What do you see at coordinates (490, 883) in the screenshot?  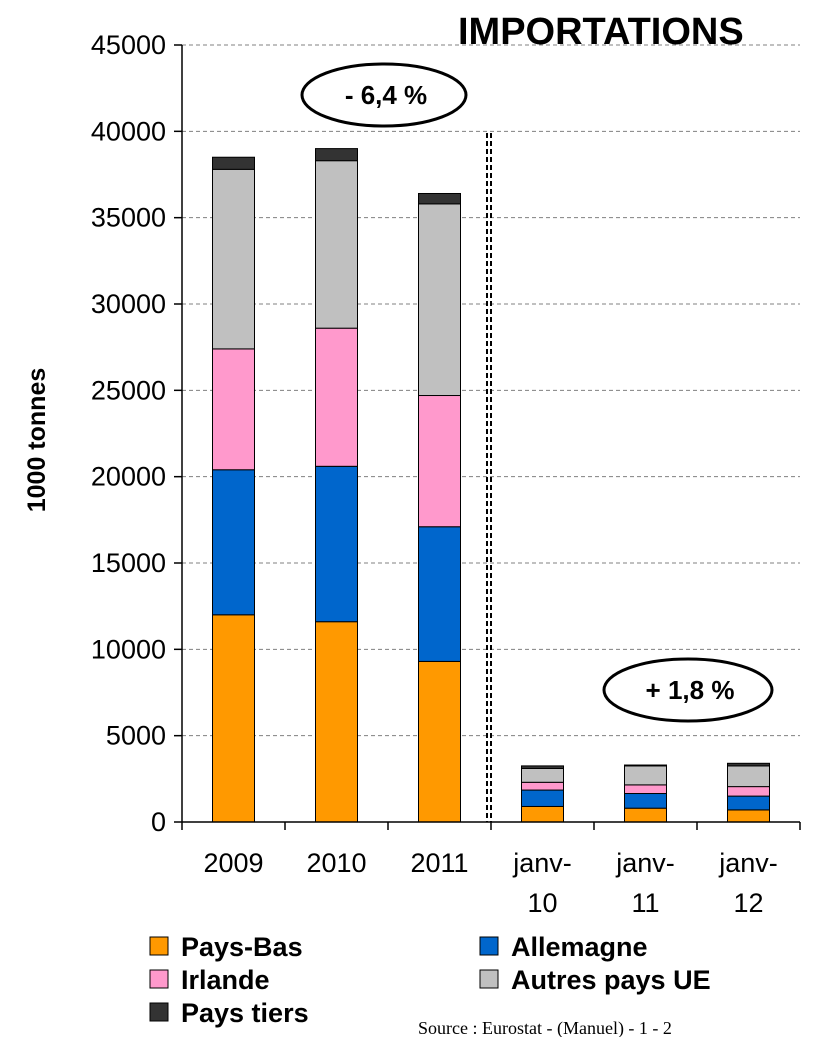 I see `x-tick-labels: 2009 2010 2011 janv- 10 janv- 11 janv- 12` at bounding box center [490, 883].